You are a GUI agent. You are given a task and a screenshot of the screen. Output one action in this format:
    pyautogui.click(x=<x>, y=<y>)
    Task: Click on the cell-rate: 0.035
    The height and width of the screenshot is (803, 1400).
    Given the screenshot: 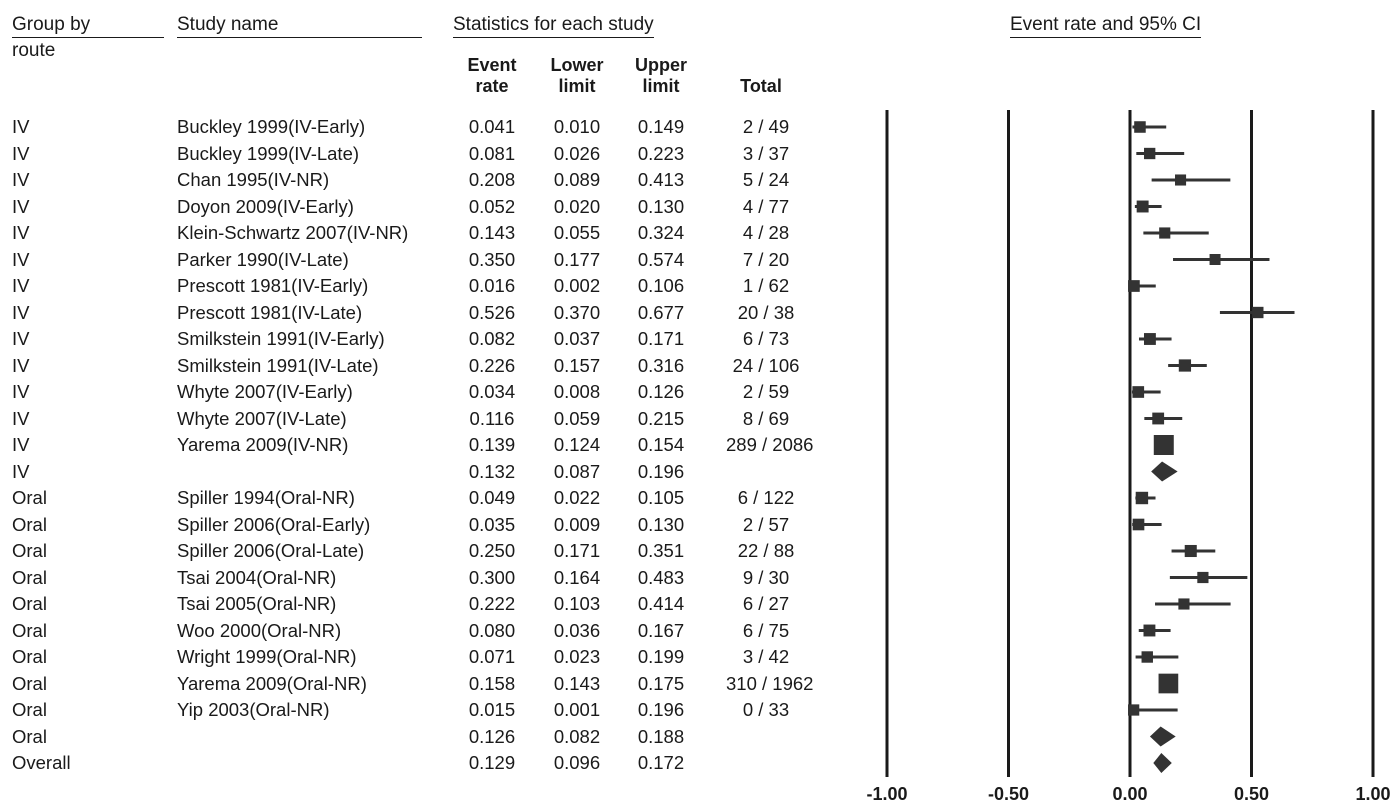 What is the action you would take?
    pyautogui.click(x=492, y=524)
    